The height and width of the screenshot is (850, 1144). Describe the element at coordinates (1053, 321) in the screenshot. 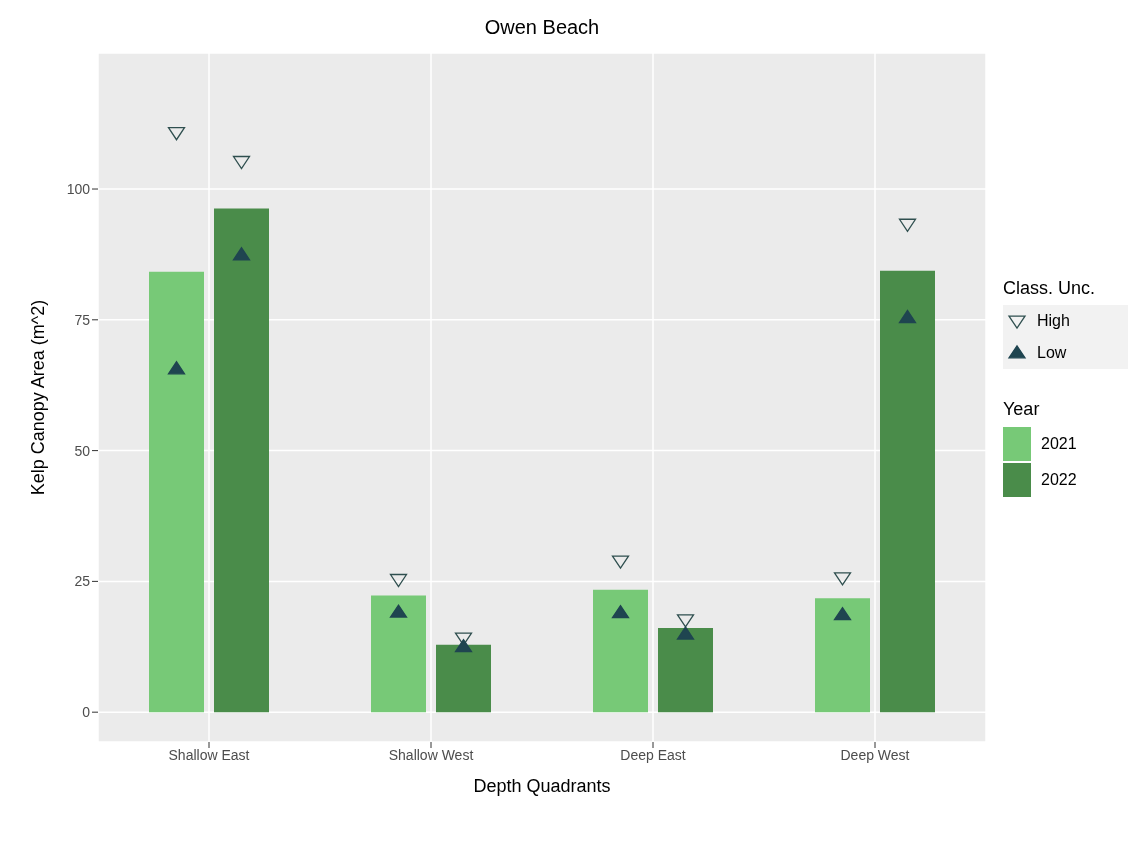

I see `legend-label: High` at that location.